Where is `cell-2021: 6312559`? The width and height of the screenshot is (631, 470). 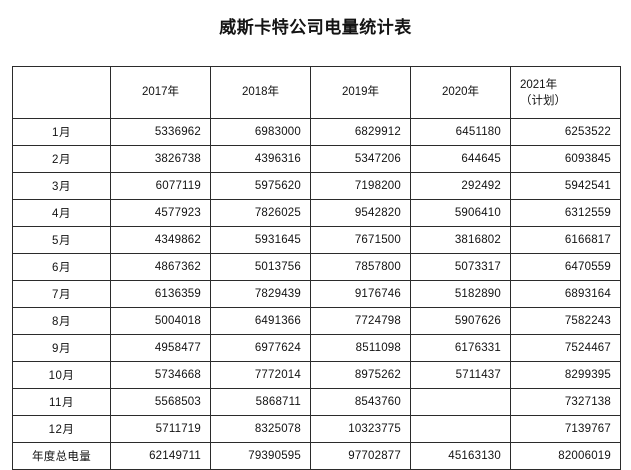 cell-2021: 6312559 is located at coordinates (565, 213).